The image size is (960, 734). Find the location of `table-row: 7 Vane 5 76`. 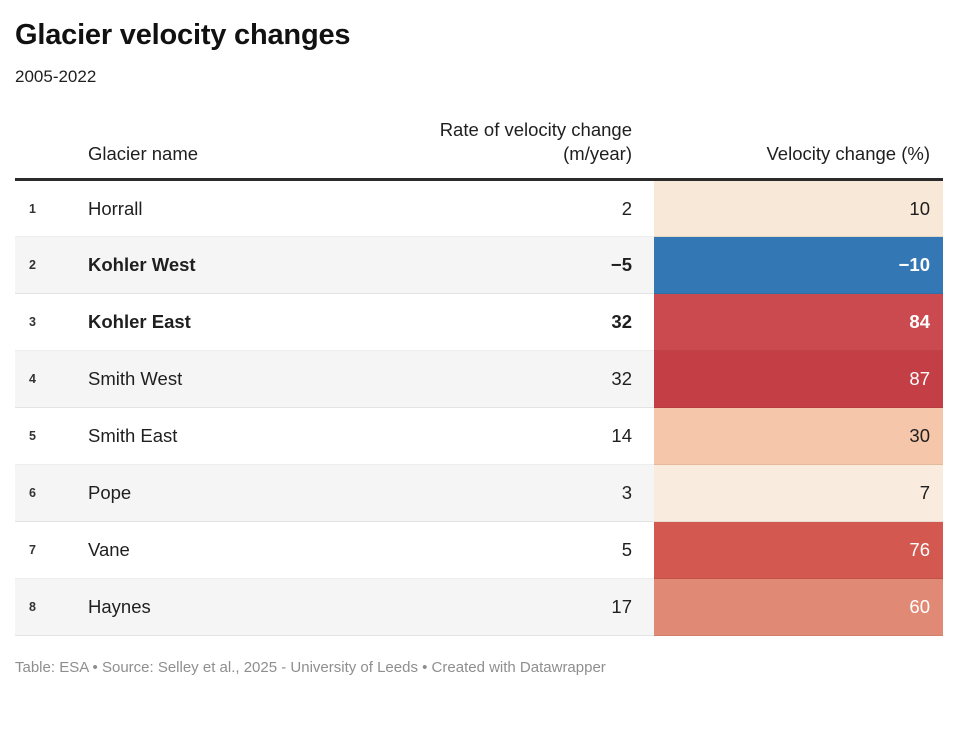

table-row: 7 Vane 5 76 is located at coordinates (479, 550).